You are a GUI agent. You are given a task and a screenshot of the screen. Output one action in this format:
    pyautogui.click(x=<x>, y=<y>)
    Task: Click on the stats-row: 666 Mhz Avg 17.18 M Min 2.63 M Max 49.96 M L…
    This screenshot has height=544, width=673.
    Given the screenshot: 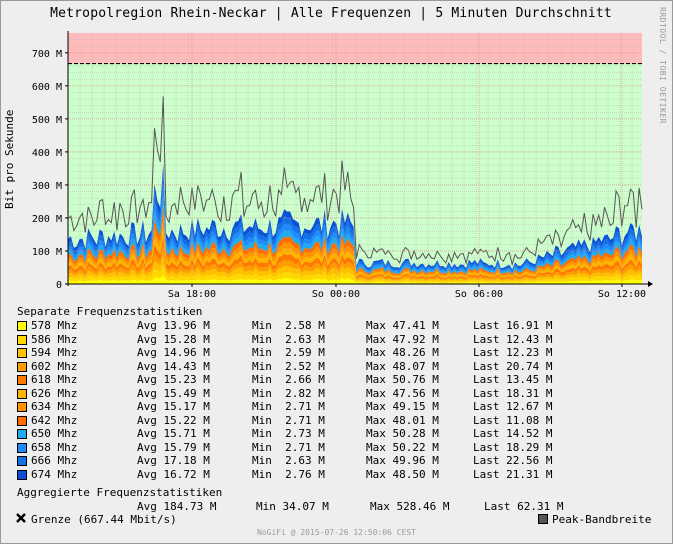 What is the action you would take?
    pyautogui.click(x=342, y=460)
    